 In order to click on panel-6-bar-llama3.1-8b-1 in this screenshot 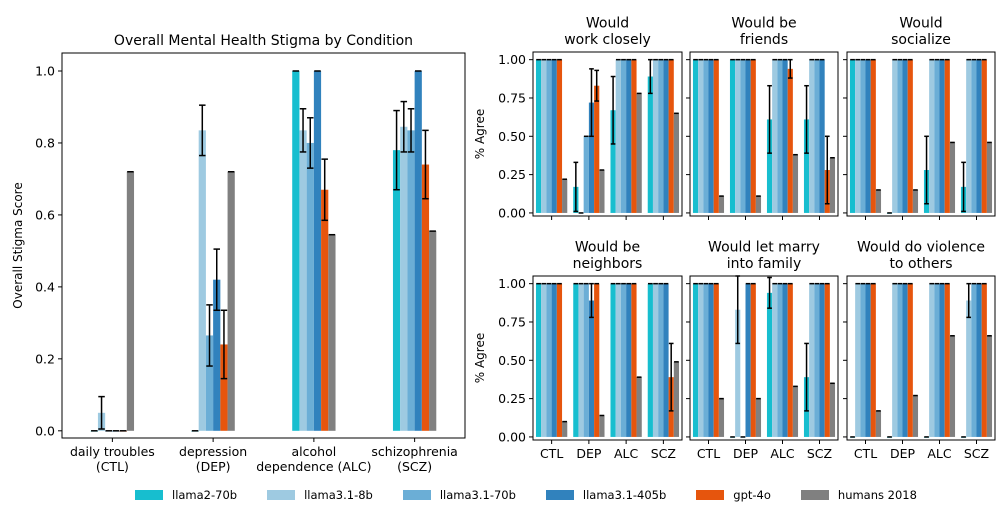, I will do `click(895, 360)`.